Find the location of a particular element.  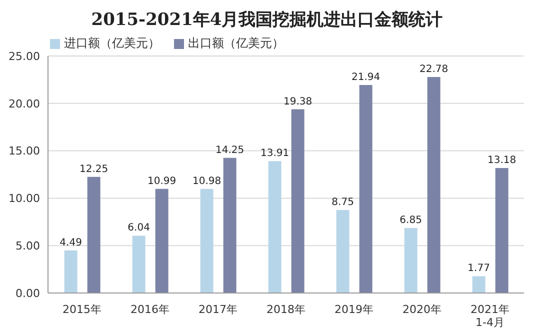

data-label: 6.04 is located at coordinates (139, 228).